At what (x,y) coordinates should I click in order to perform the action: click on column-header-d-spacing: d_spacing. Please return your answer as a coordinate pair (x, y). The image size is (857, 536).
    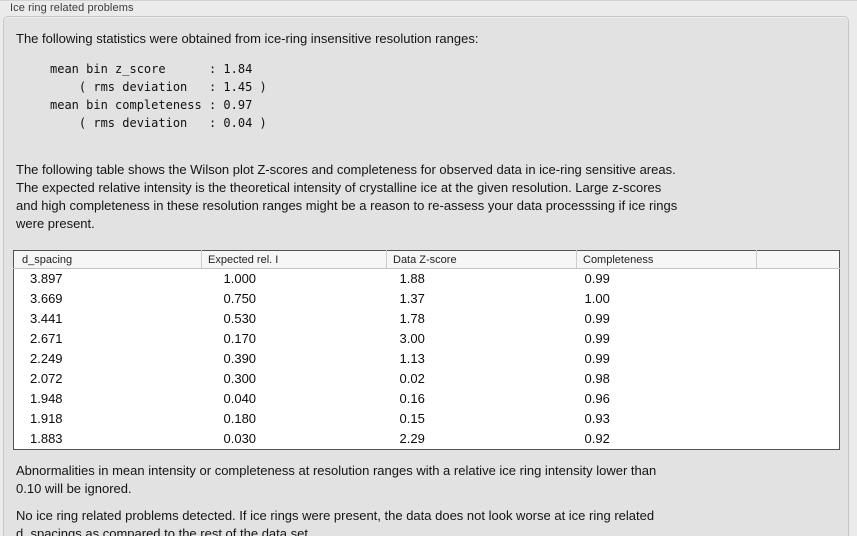
    Looking at the image, I should click on (107, 259).